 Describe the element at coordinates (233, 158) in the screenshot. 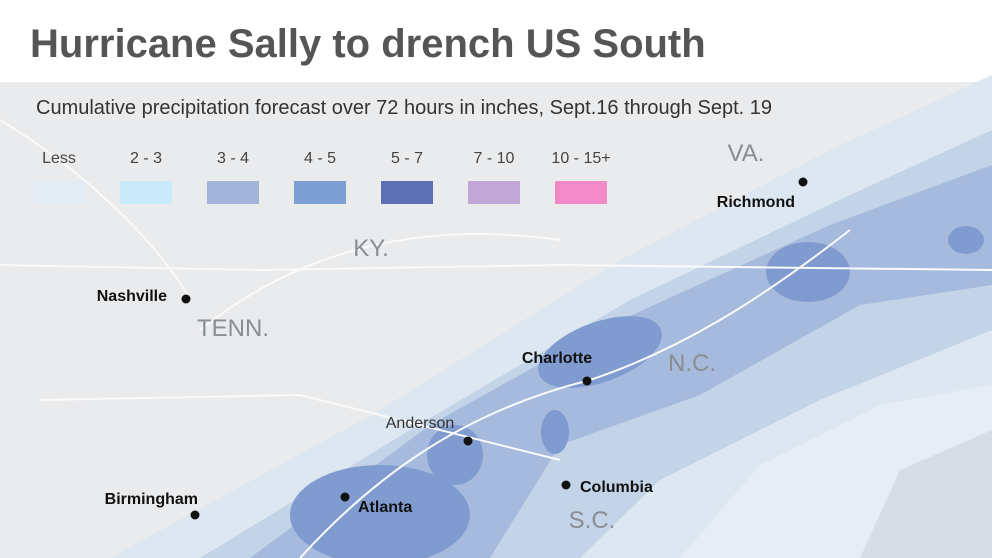

I see `legend-label: 3 - 4` at that location.